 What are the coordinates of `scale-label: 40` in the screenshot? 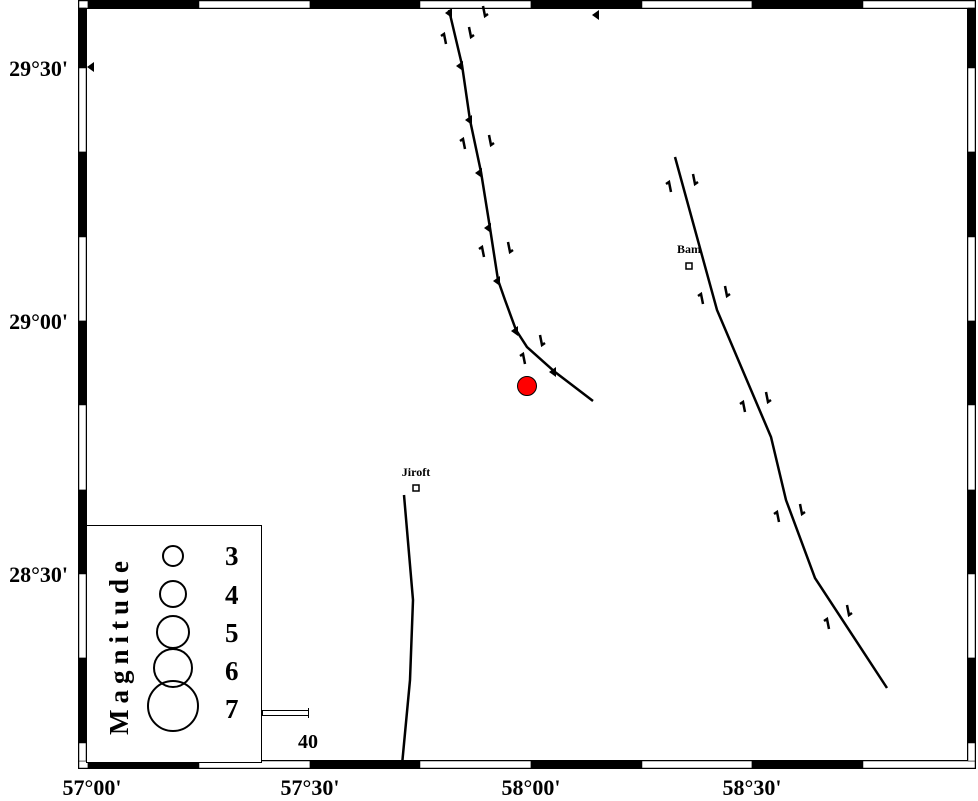 It's located at (308, 742).